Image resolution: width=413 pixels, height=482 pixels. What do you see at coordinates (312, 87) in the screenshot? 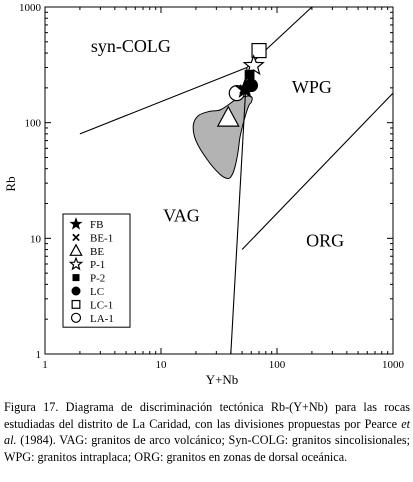
I see `field-label-wpg: WPG` at bounding box center [312, 87].